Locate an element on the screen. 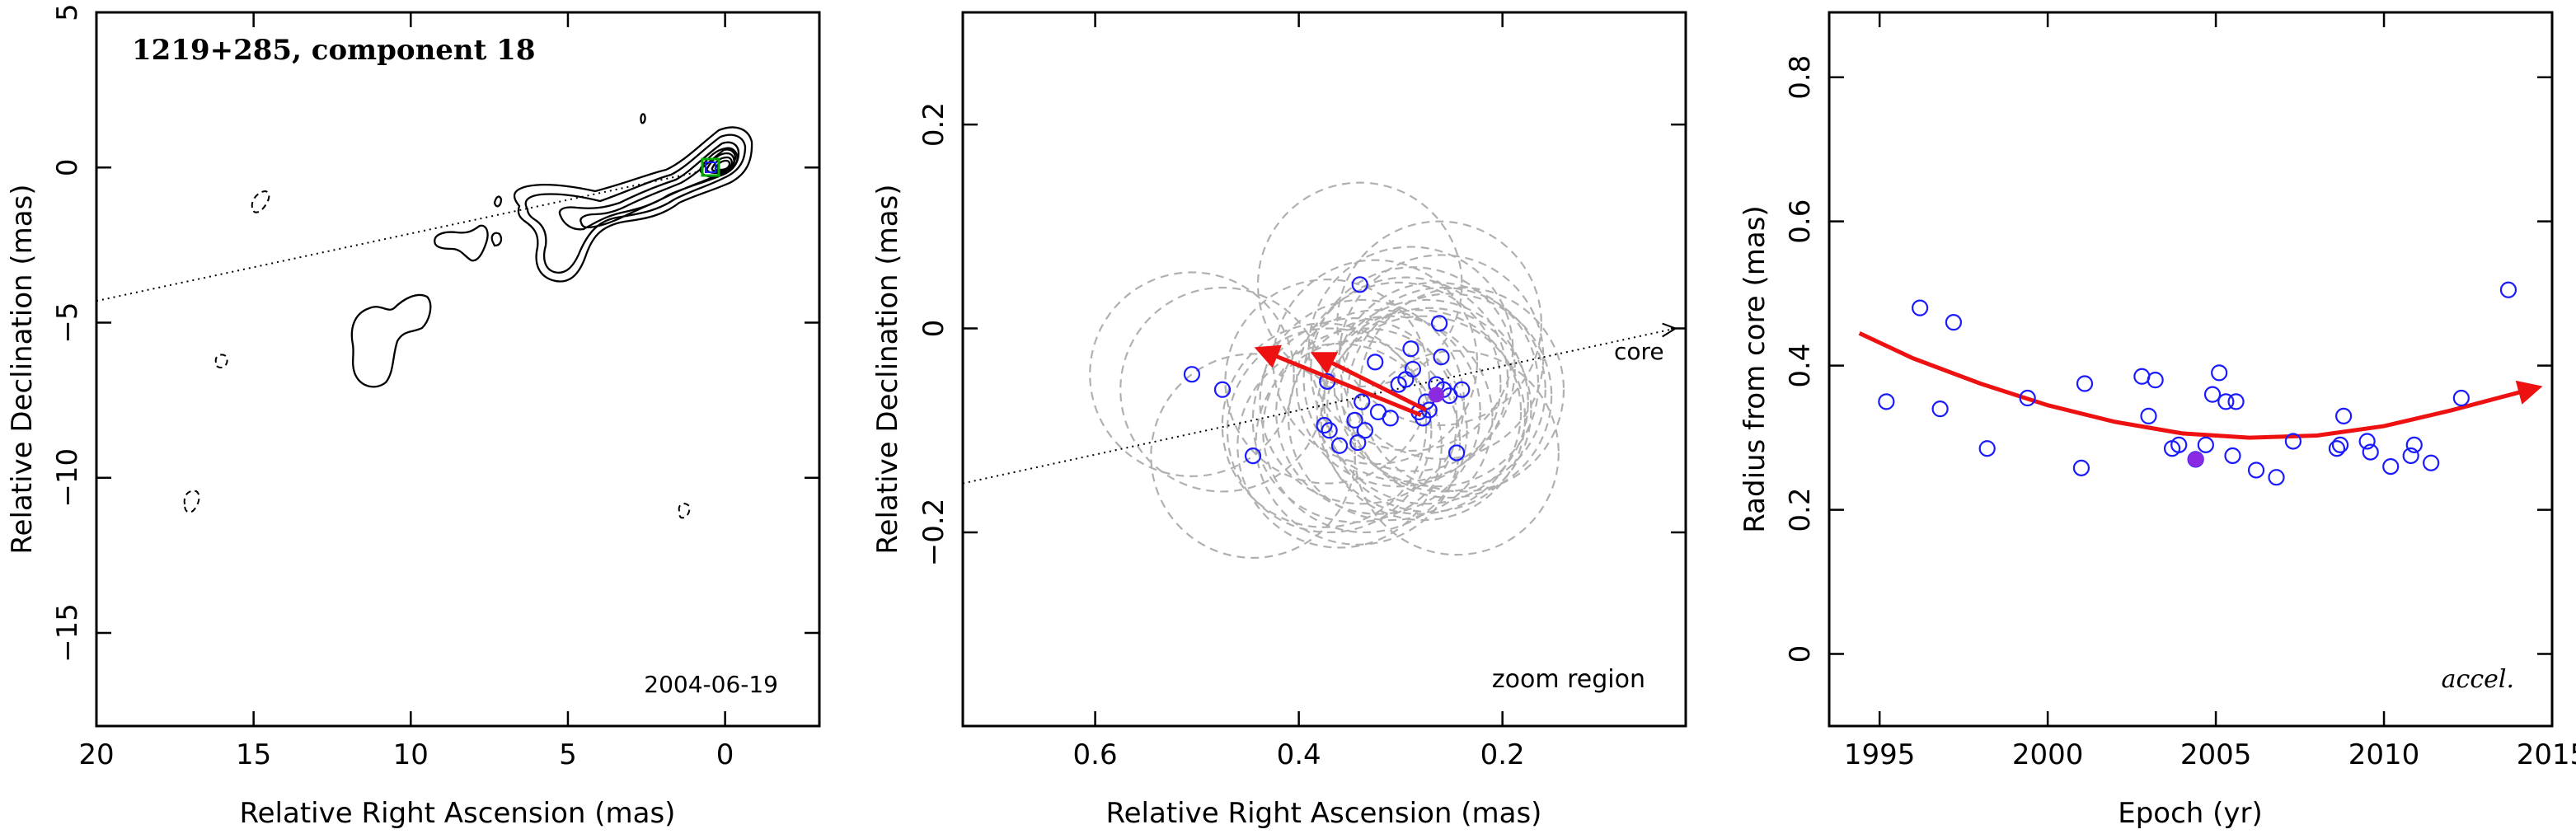 The image size is (2576, 834). map-ytick-label-4: −15 is located at coordinates (68, 633).